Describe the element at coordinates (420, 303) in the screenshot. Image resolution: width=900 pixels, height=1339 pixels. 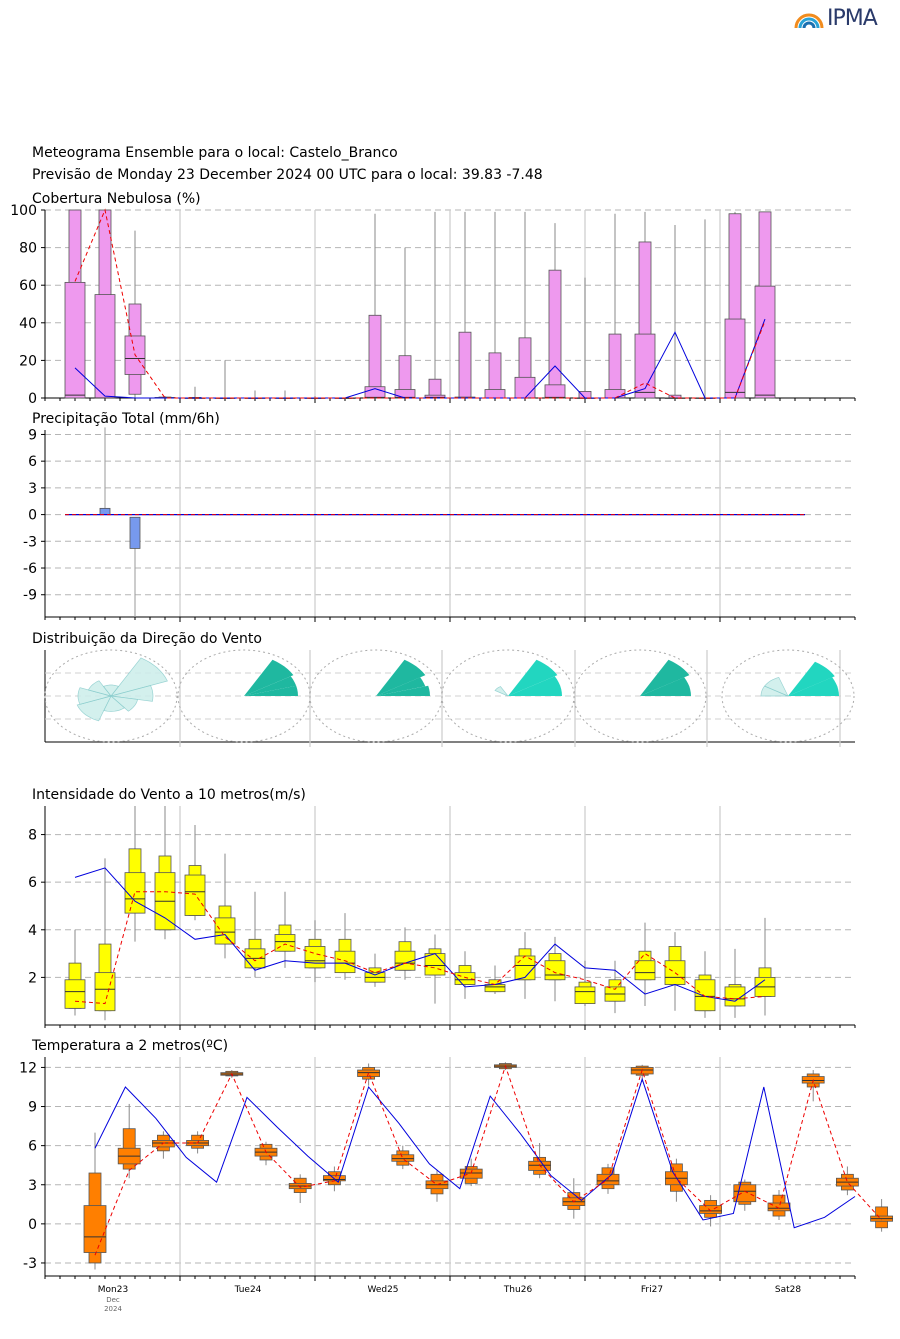
I see `cloud-mean-line` at that location.